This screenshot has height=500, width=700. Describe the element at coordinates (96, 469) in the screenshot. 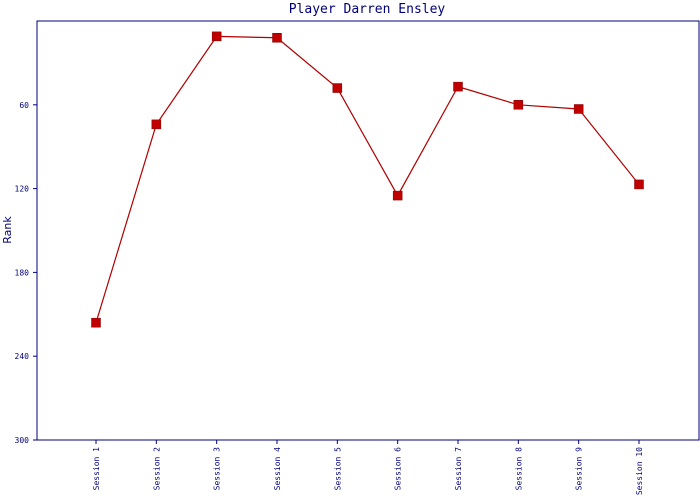

I see `x-tick-label: Session 1` at that location.